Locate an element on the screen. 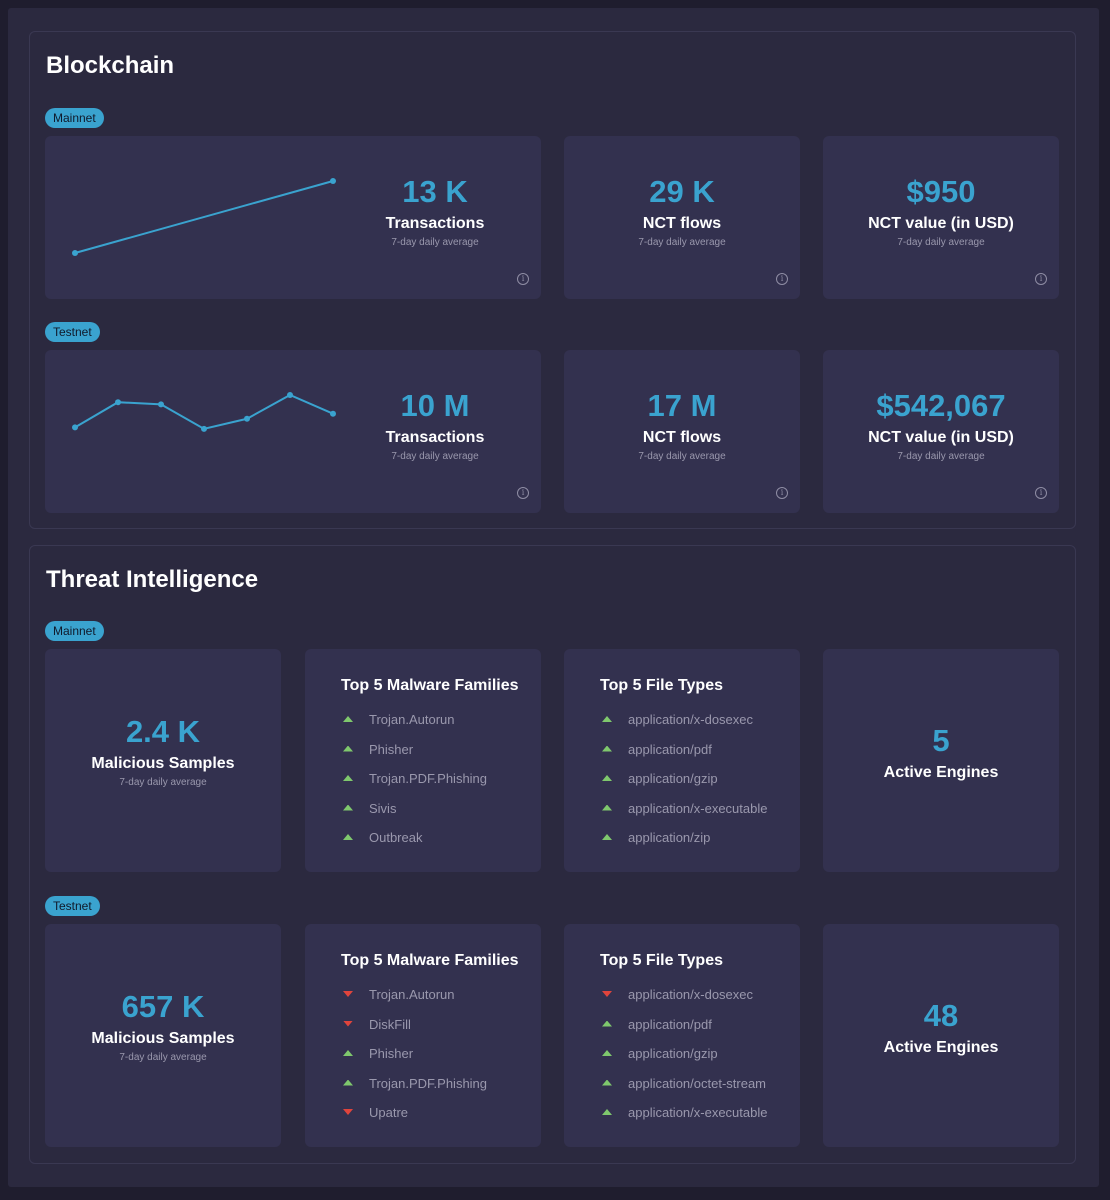 The width and height of the screenshot is (1110, 1200). section-title: Blockchain is located at coordinates (110, 65).